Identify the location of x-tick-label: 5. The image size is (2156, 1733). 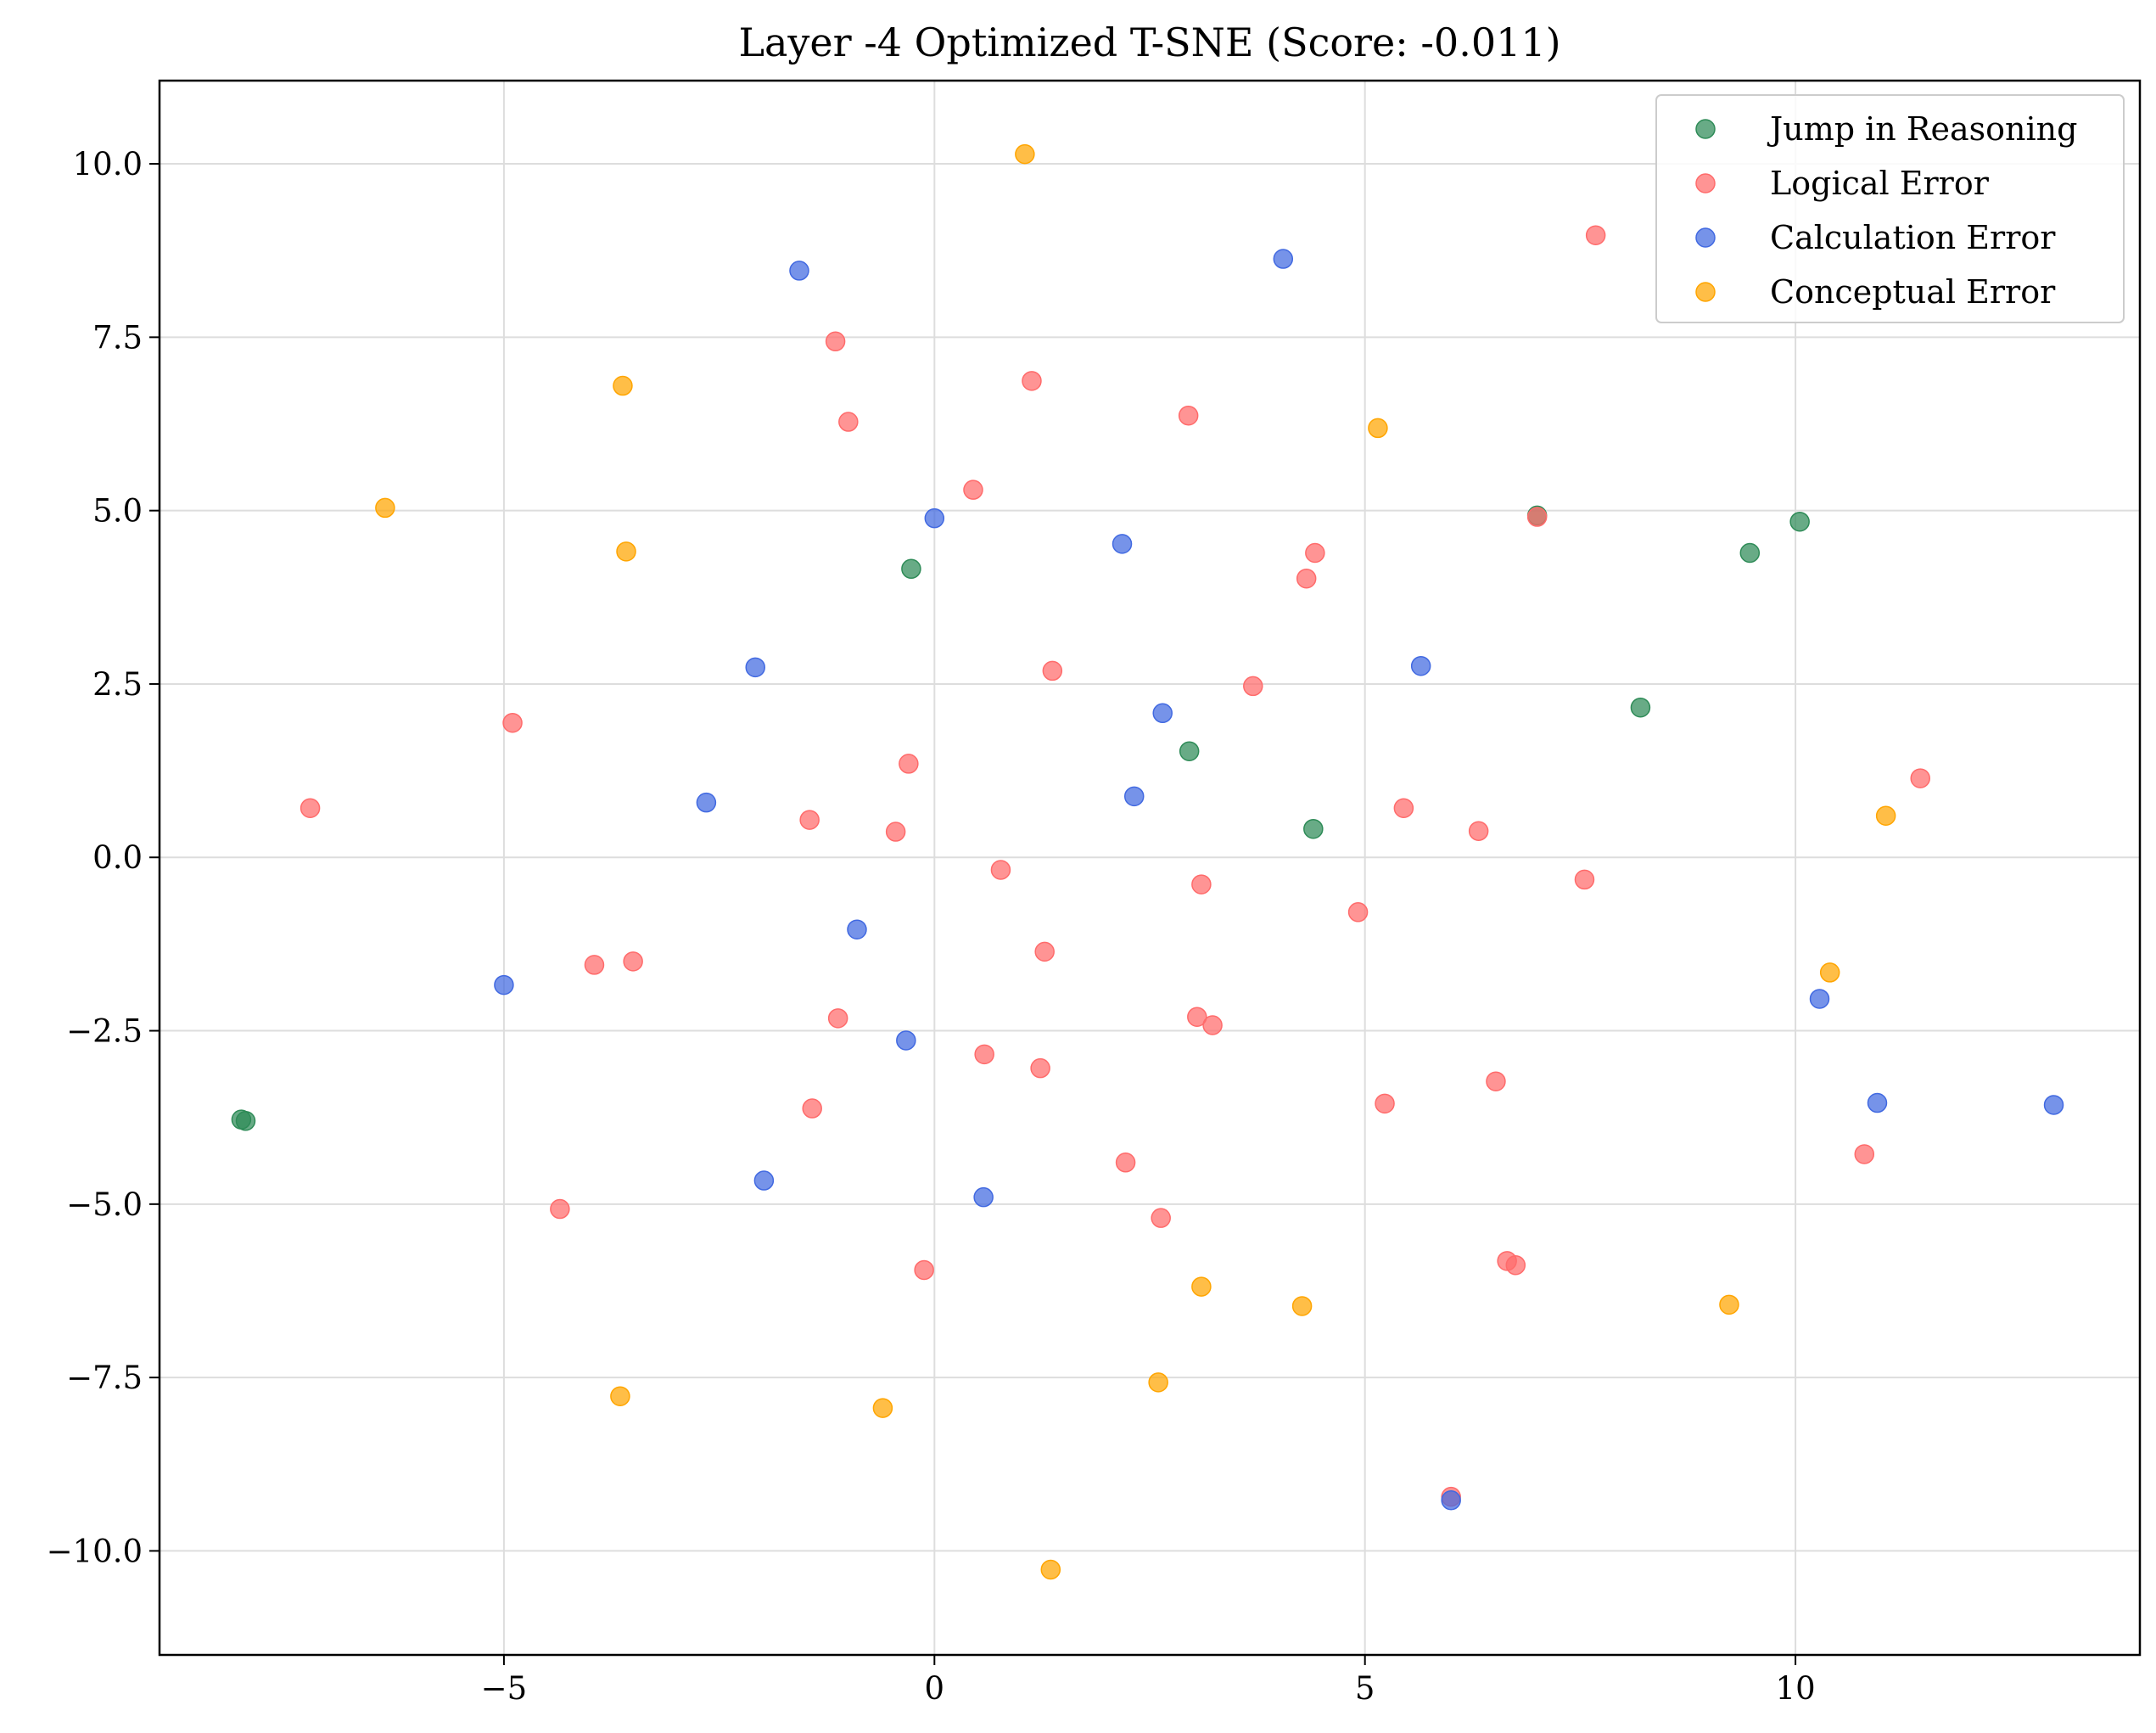
(1365, 1688).